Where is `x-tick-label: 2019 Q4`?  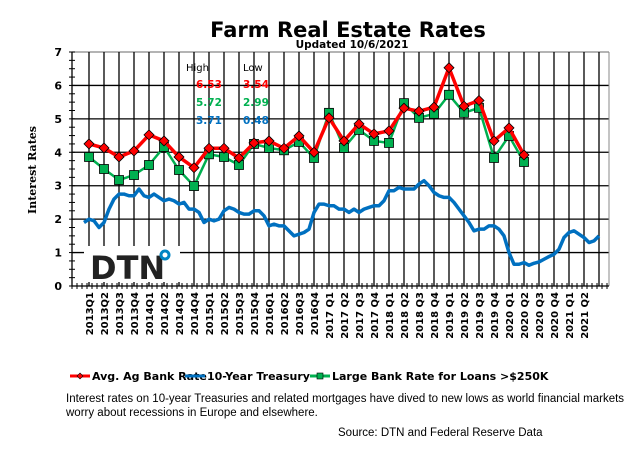
x-tick-label: 2019 Q4 is located at coordinates (495, 315).